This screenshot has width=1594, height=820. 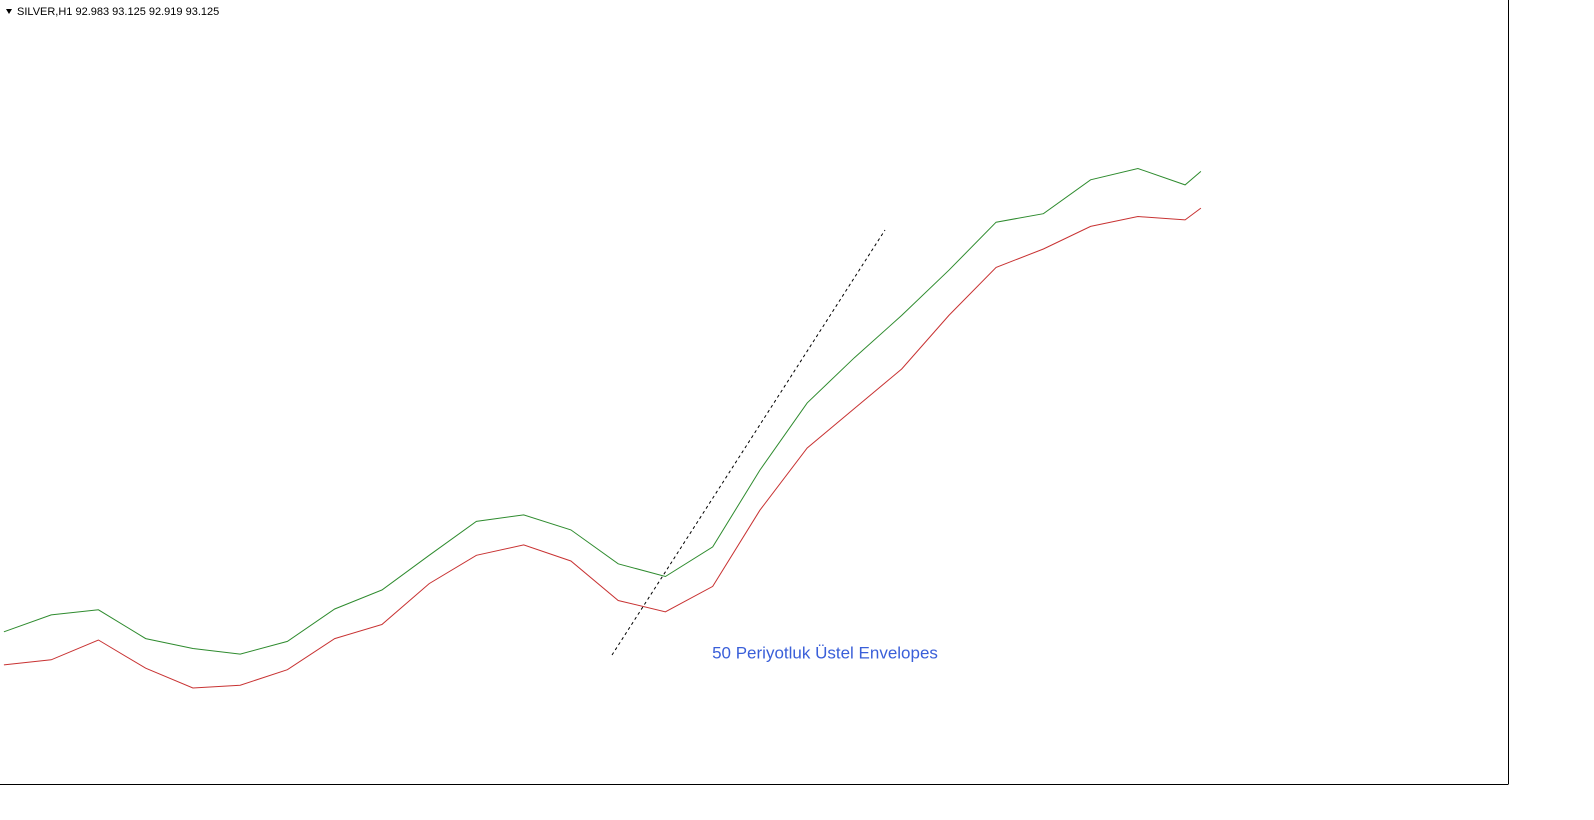 What do you see at coordinates (748, 442) in the screenshot?
I see `fibo-trend-line` at bounding box center [748, 442].